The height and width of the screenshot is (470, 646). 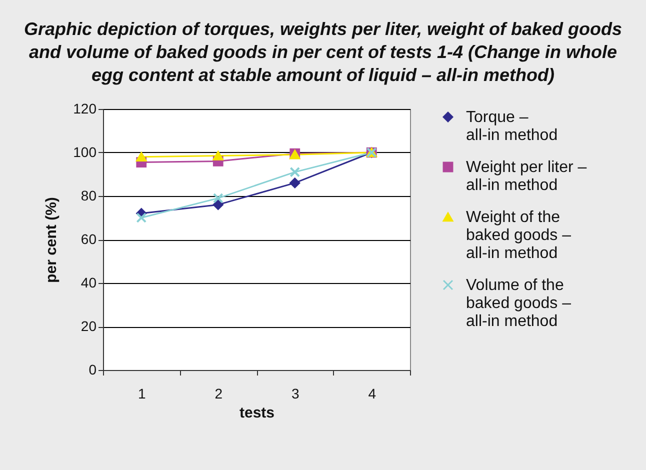 I want to click on legend-label: Volume of the baked goods – all-in method, so click(x=519, y=303).